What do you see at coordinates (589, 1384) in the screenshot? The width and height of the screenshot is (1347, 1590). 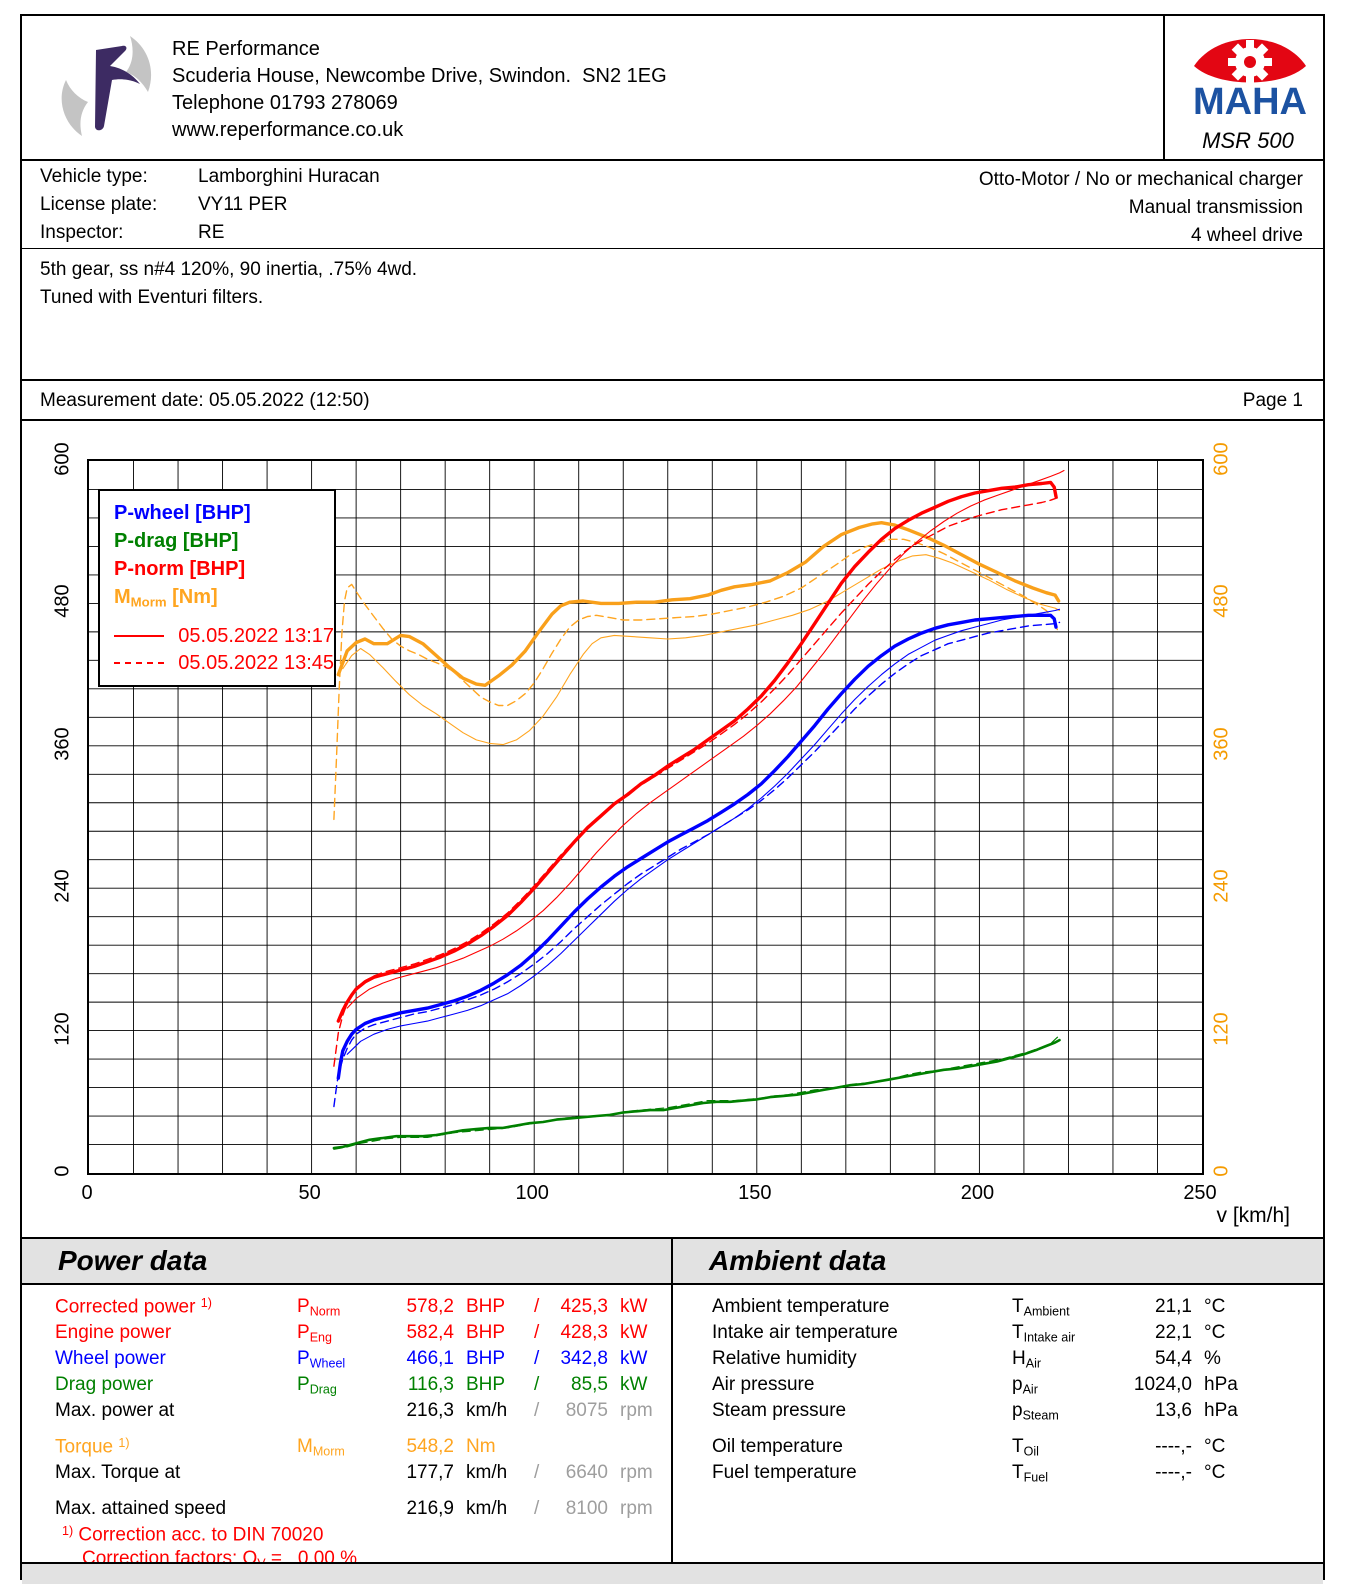 I see `row-value-2: 85,5` at bounding box center [589, 1384].